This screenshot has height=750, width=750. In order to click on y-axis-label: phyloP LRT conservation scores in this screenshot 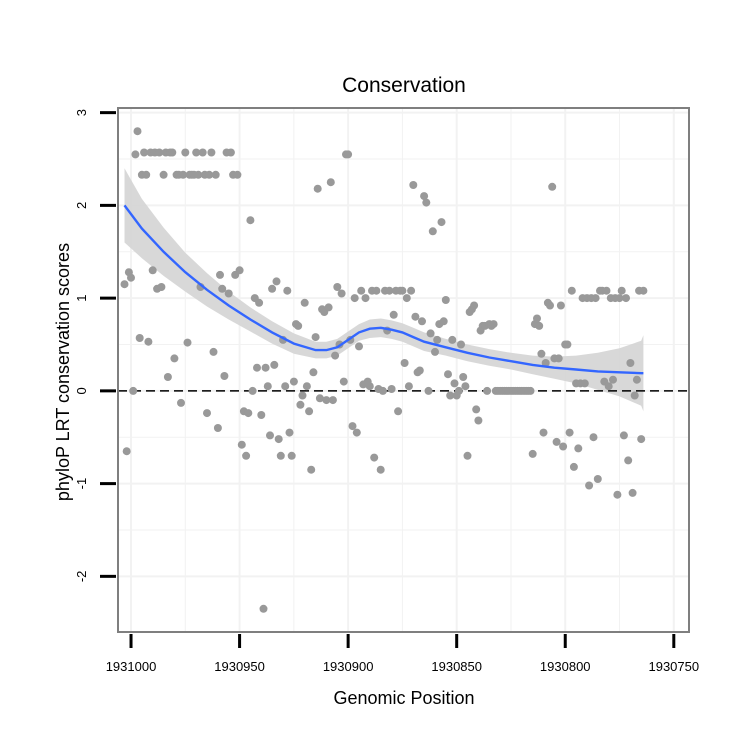, I will do `click(63, 372)`.